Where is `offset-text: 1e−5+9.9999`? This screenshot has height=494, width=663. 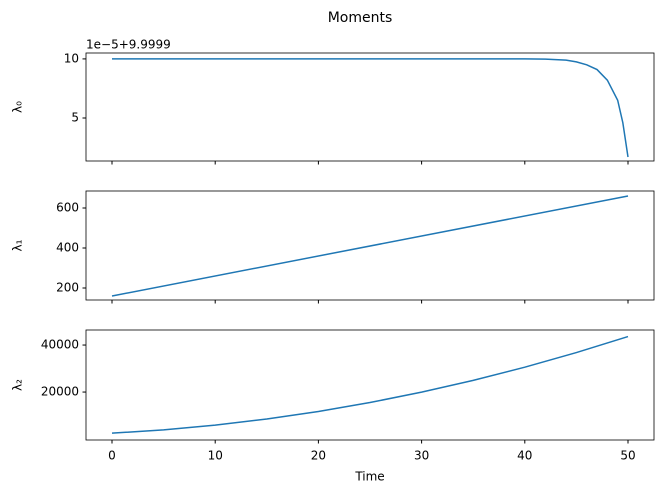 offset-text: 1e−5+9.9999 is located at coordinates (128, 45).